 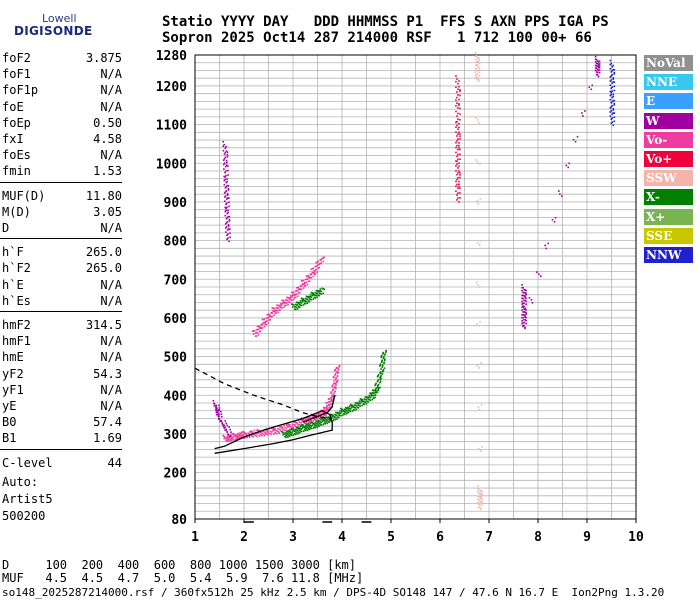 I want to click on legend-item: NNW, so click(x=668, y=255).